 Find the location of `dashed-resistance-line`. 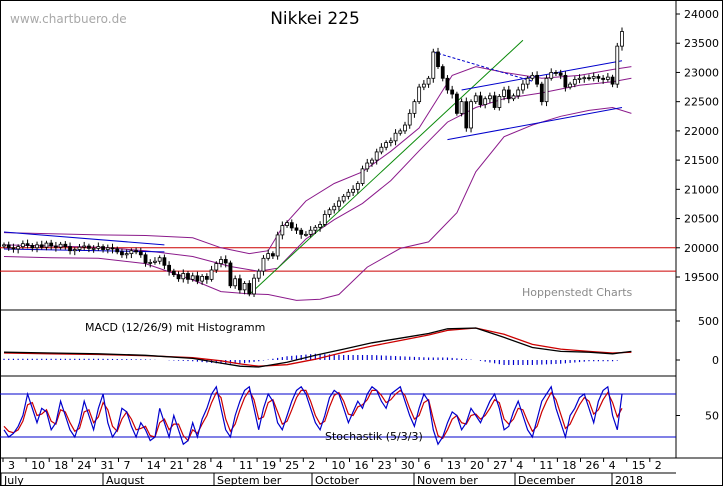

dashed-resistance-line is located at coordinates (483, 66).